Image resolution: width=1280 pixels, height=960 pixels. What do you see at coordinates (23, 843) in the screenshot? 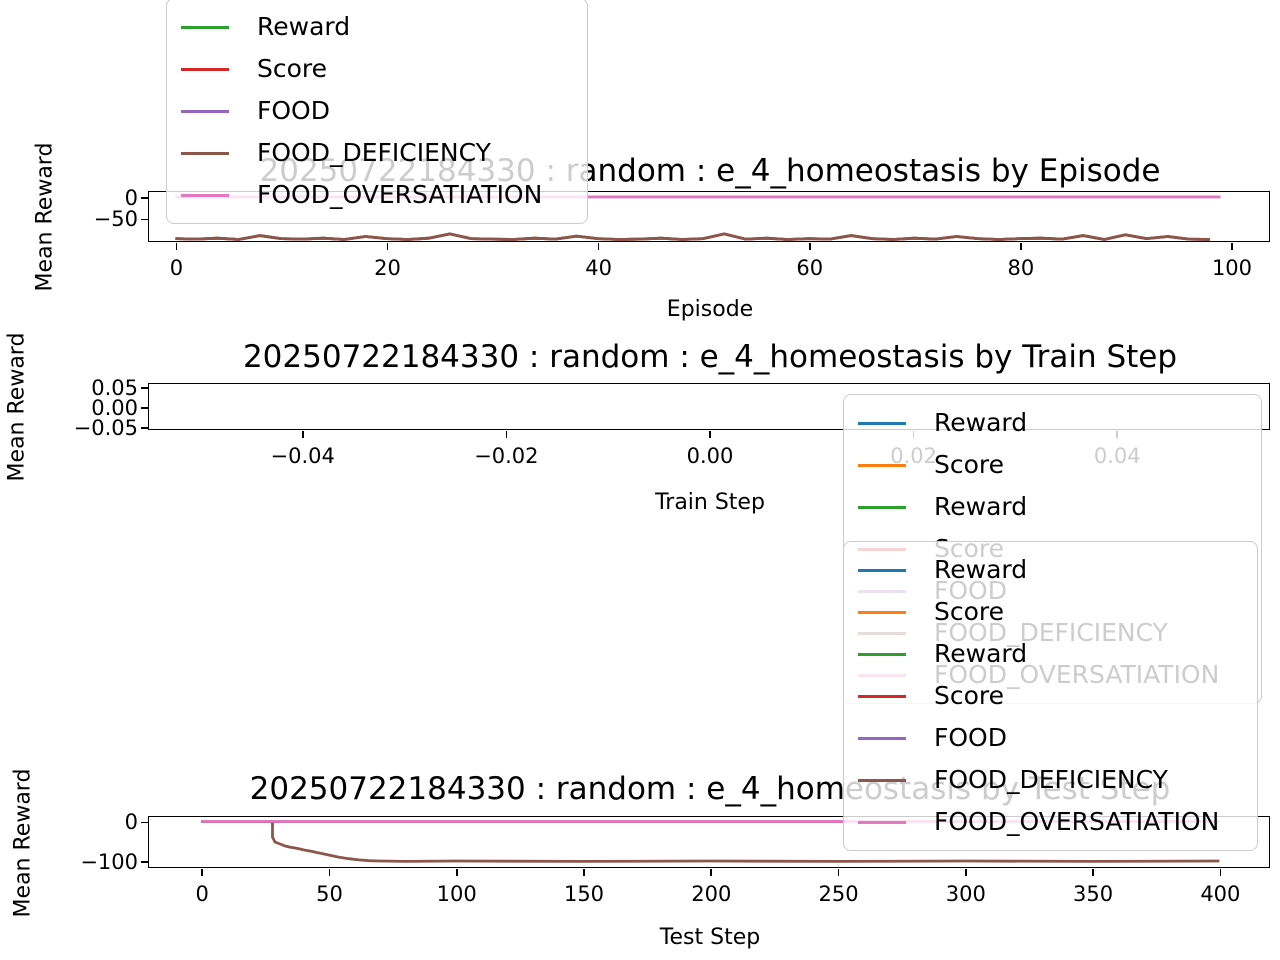
I see `y-axis-label-test-step: Mean Reward` at bounding box center [23, 843].